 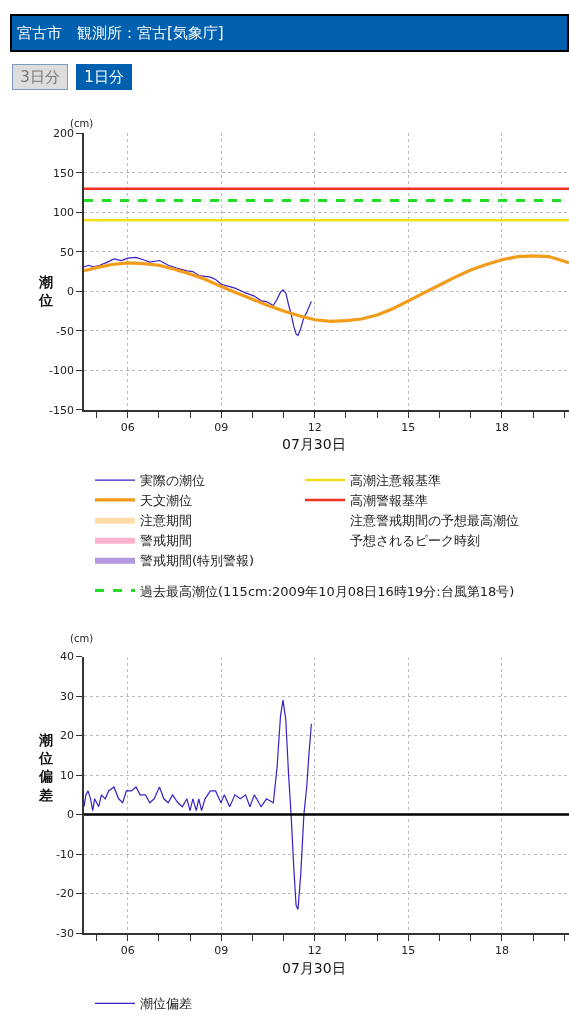 What do you see at coordinates (327, 591) in the screenshot?
I see `legend-label: 過去最高潮位(115cm:2009年10月08日16時19分:台風第18号)` at bounding box center [327, 591].